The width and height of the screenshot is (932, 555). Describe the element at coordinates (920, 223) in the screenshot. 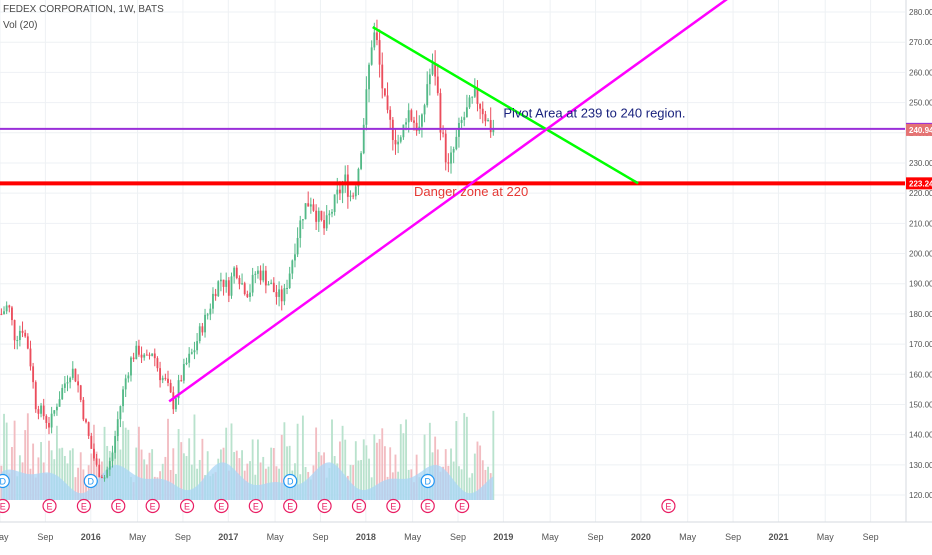

I see `y-tick-label: 210.00` at that location.